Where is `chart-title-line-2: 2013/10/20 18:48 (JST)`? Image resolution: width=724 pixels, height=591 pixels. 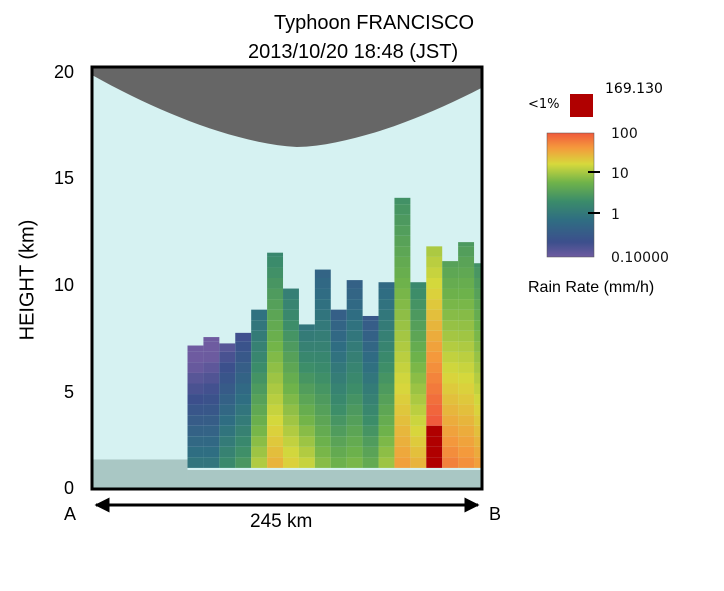
chart-title-line-2: 2013/10/20 18:48 (JST) is located at coordinates (353, 52).